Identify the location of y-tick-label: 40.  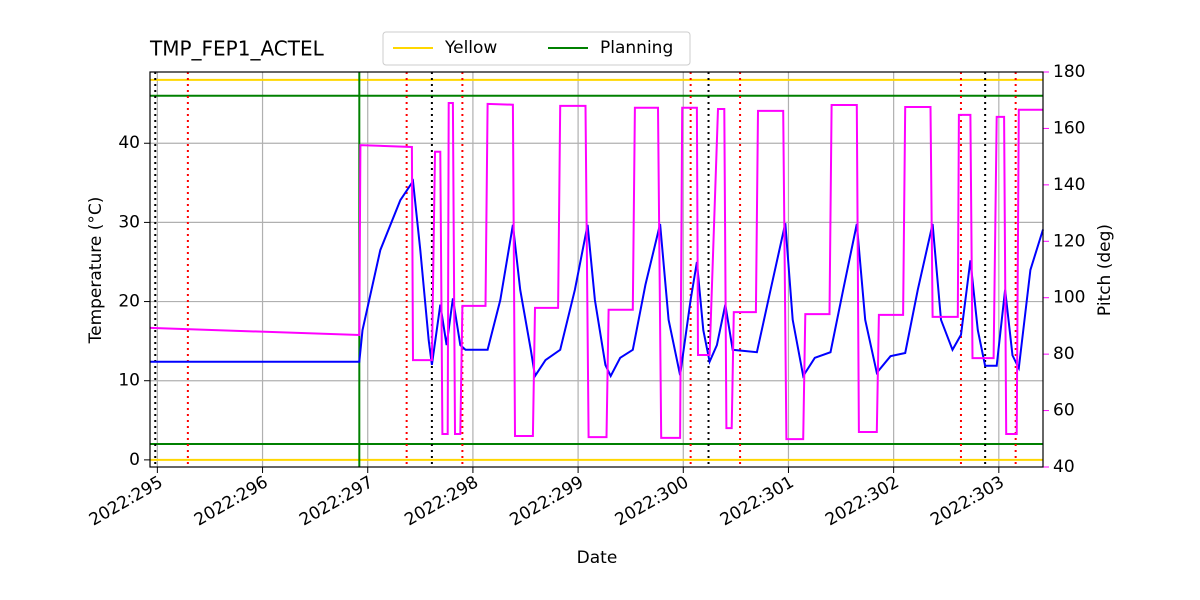
(129, 143).